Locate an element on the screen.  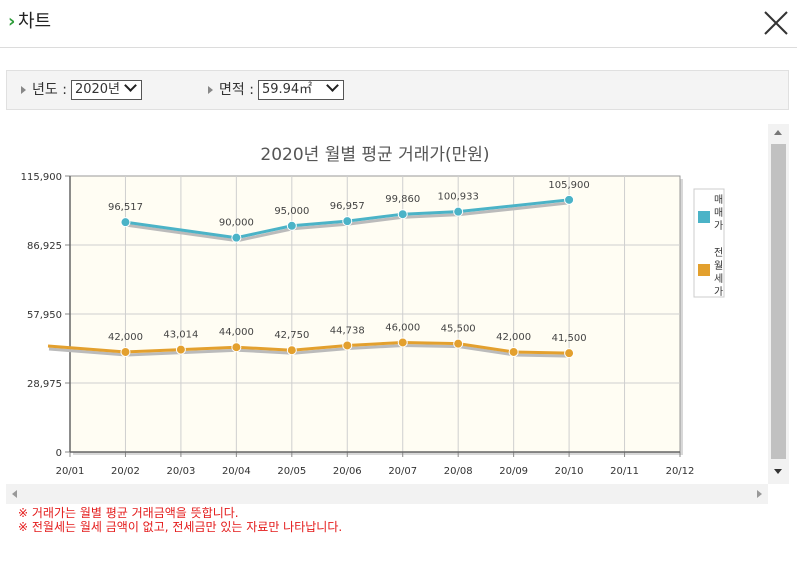
y-tick-label: 28,975 is located at coordinates (44, 384).